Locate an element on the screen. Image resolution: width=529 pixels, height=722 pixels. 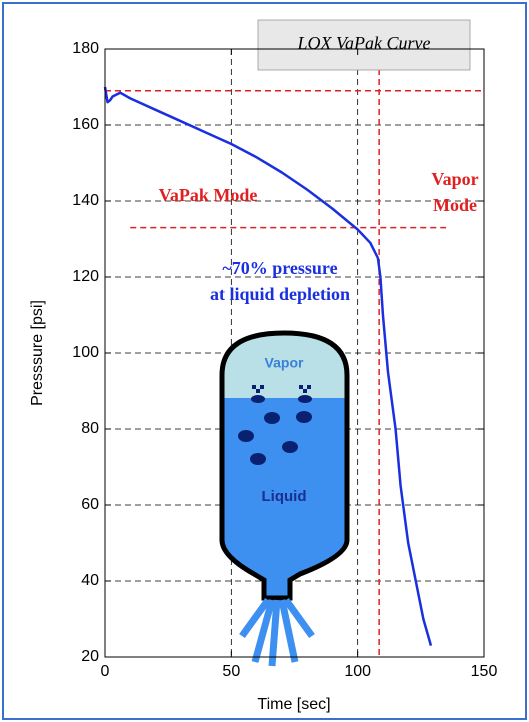
y-tick-label: 100 is located at coordinates (85, 352).